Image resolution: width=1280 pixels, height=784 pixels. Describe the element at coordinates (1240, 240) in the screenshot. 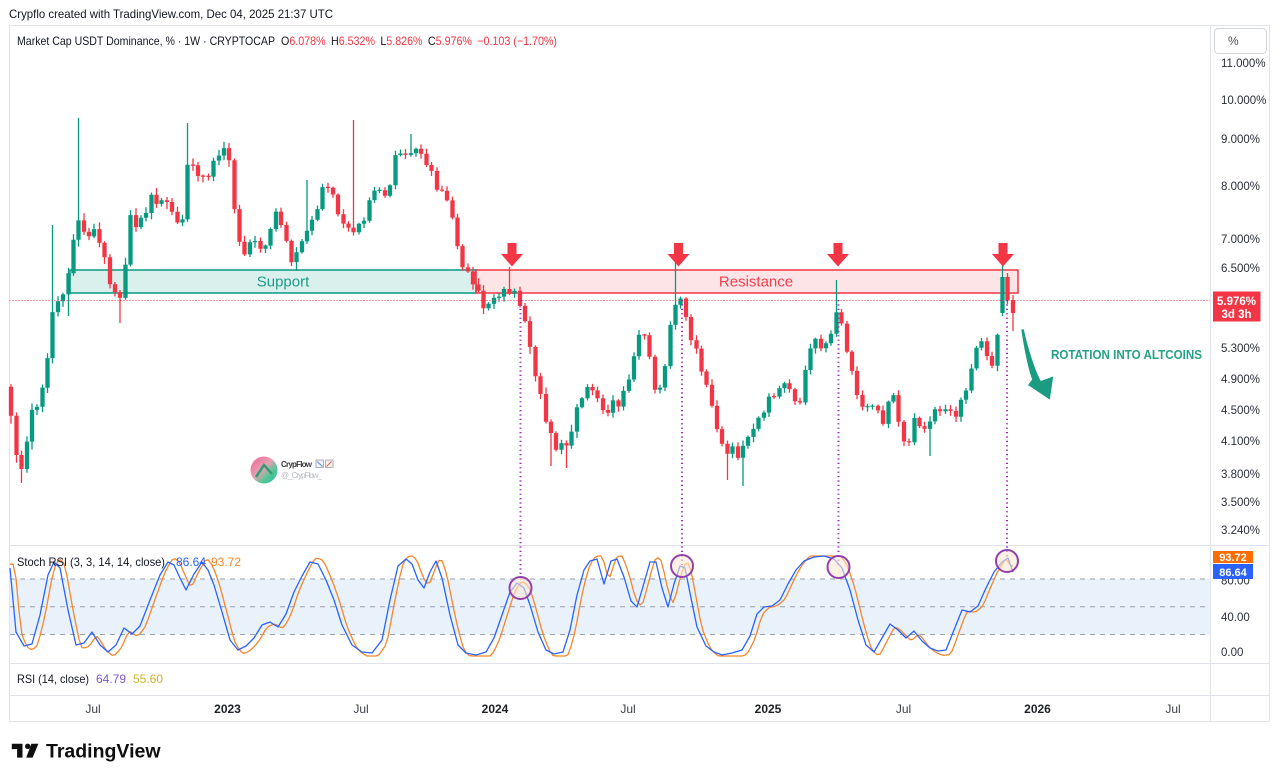

I see `svg-text: 7.000%` at that location.